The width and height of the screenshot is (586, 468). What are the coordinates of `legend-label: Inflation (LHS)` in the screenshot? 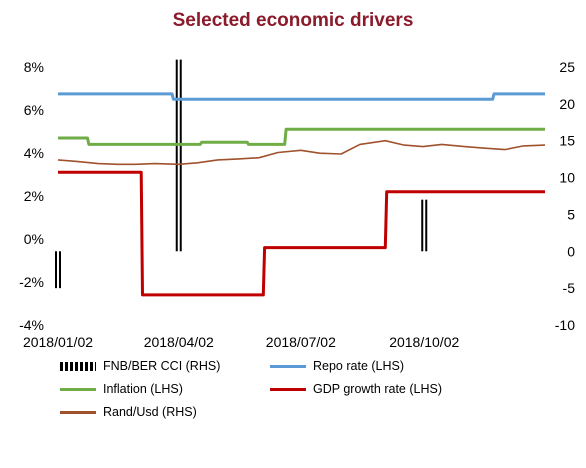 It's located at (143, 389).